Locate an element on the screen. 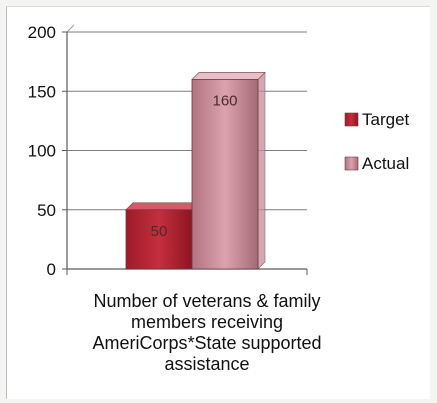 The width and height of the screenshot is (437, 403). y-tick-label: 50 is located at coordinates (46, 210).